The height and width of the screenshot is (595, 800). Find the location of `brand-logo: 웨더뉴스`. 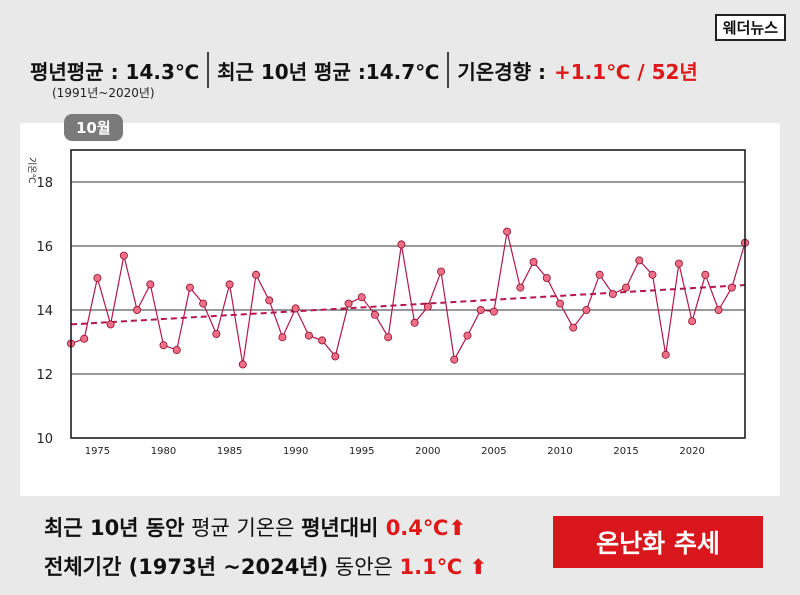

brand-logo: 웨더뉴스 is located at coordinates (750, 27).